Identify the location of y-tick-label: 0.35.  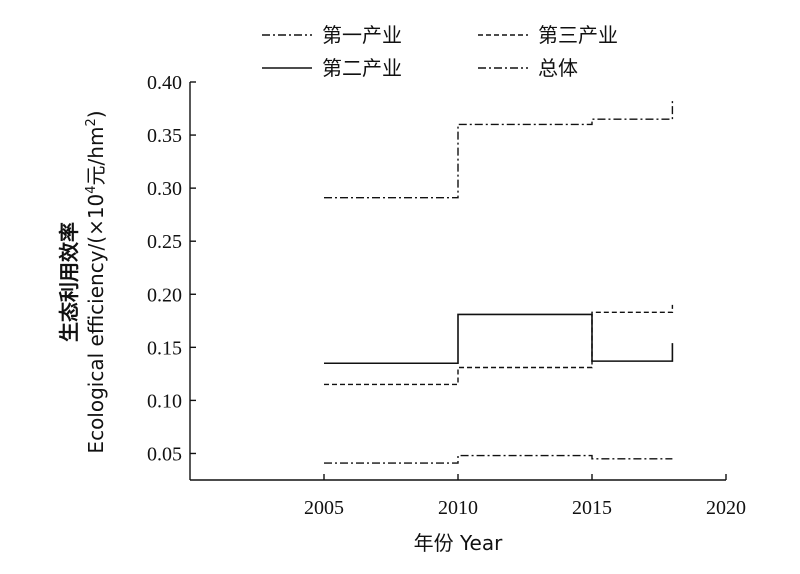
(164, 136).